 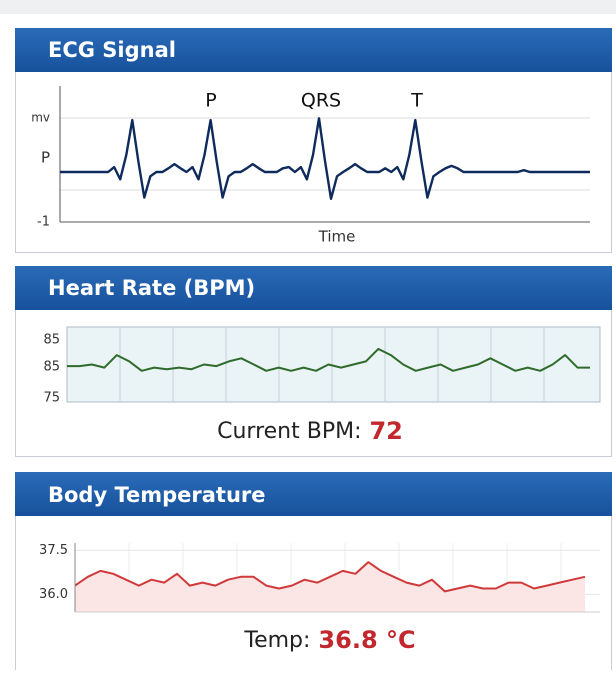 I want to click on plot-area, so click(x=333, y=364).